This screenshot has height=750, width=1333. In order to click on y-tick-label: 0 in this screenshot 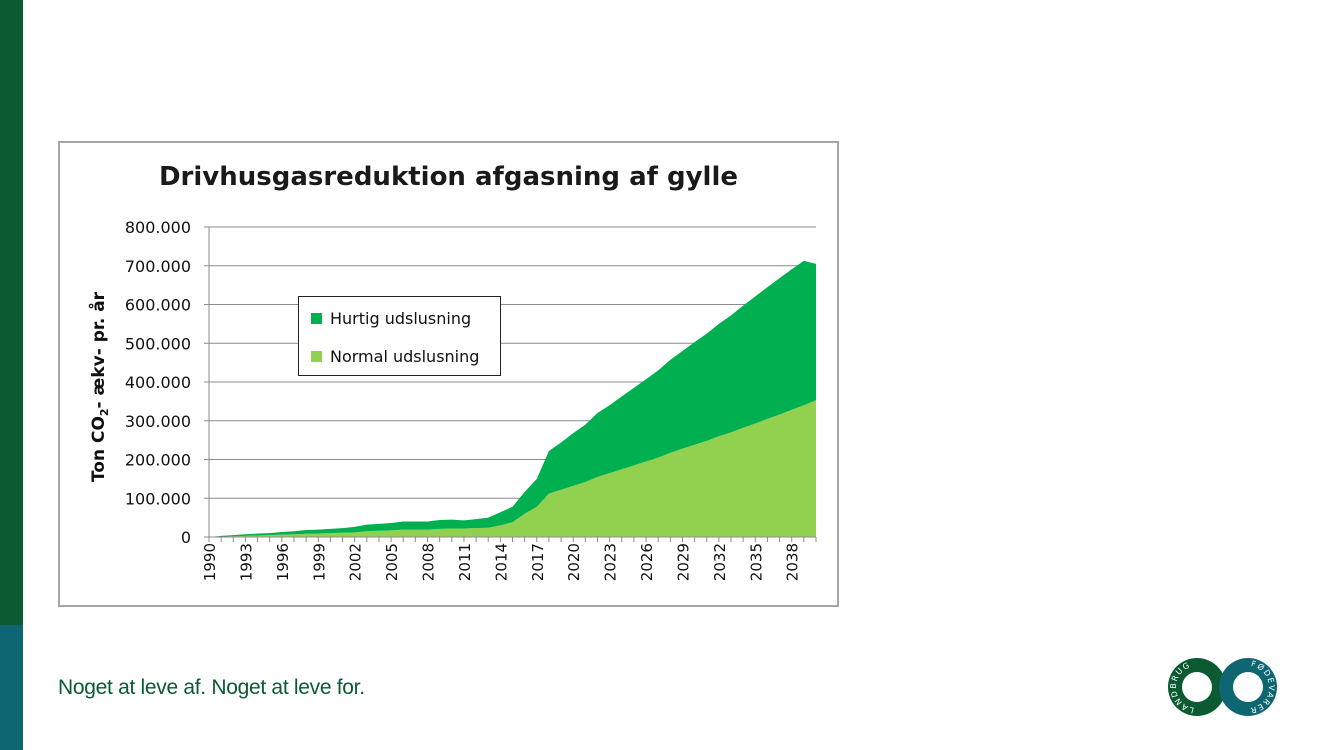, I will do `click(186, 537)`.